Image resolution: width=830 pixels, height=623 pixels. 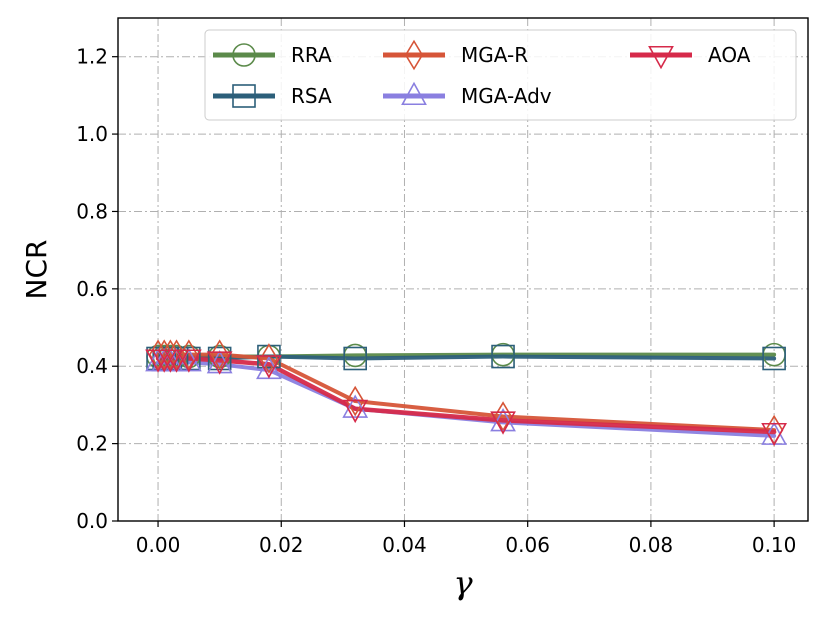 What do you see at coordinates (311, 55) in the screenshot?
I see `legend-label-rra: RRA` at bounding box center [311, 55].